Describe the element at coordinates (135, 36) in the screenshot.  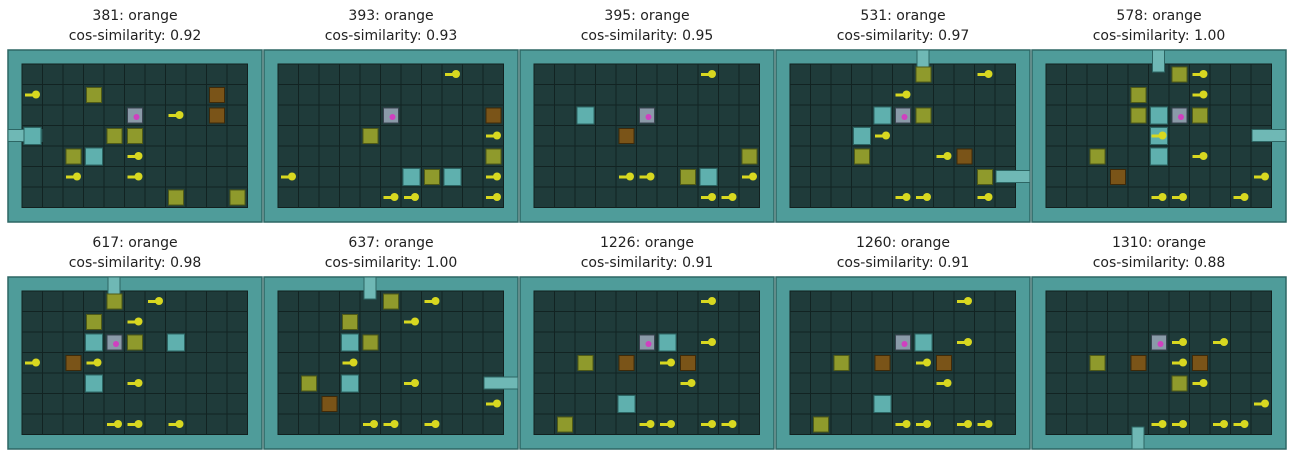
I see `panel-subtitle: cos-similarity: 0.92` at that location.